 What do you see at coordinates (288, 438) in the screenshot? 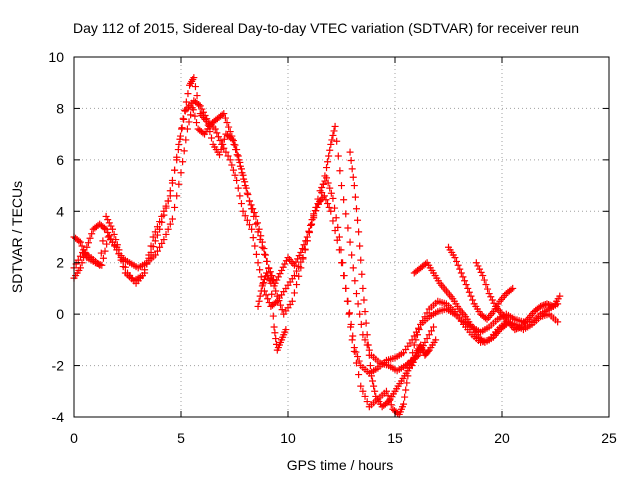
I see `x-tick-label: 10` at bounding box center [288, 438].